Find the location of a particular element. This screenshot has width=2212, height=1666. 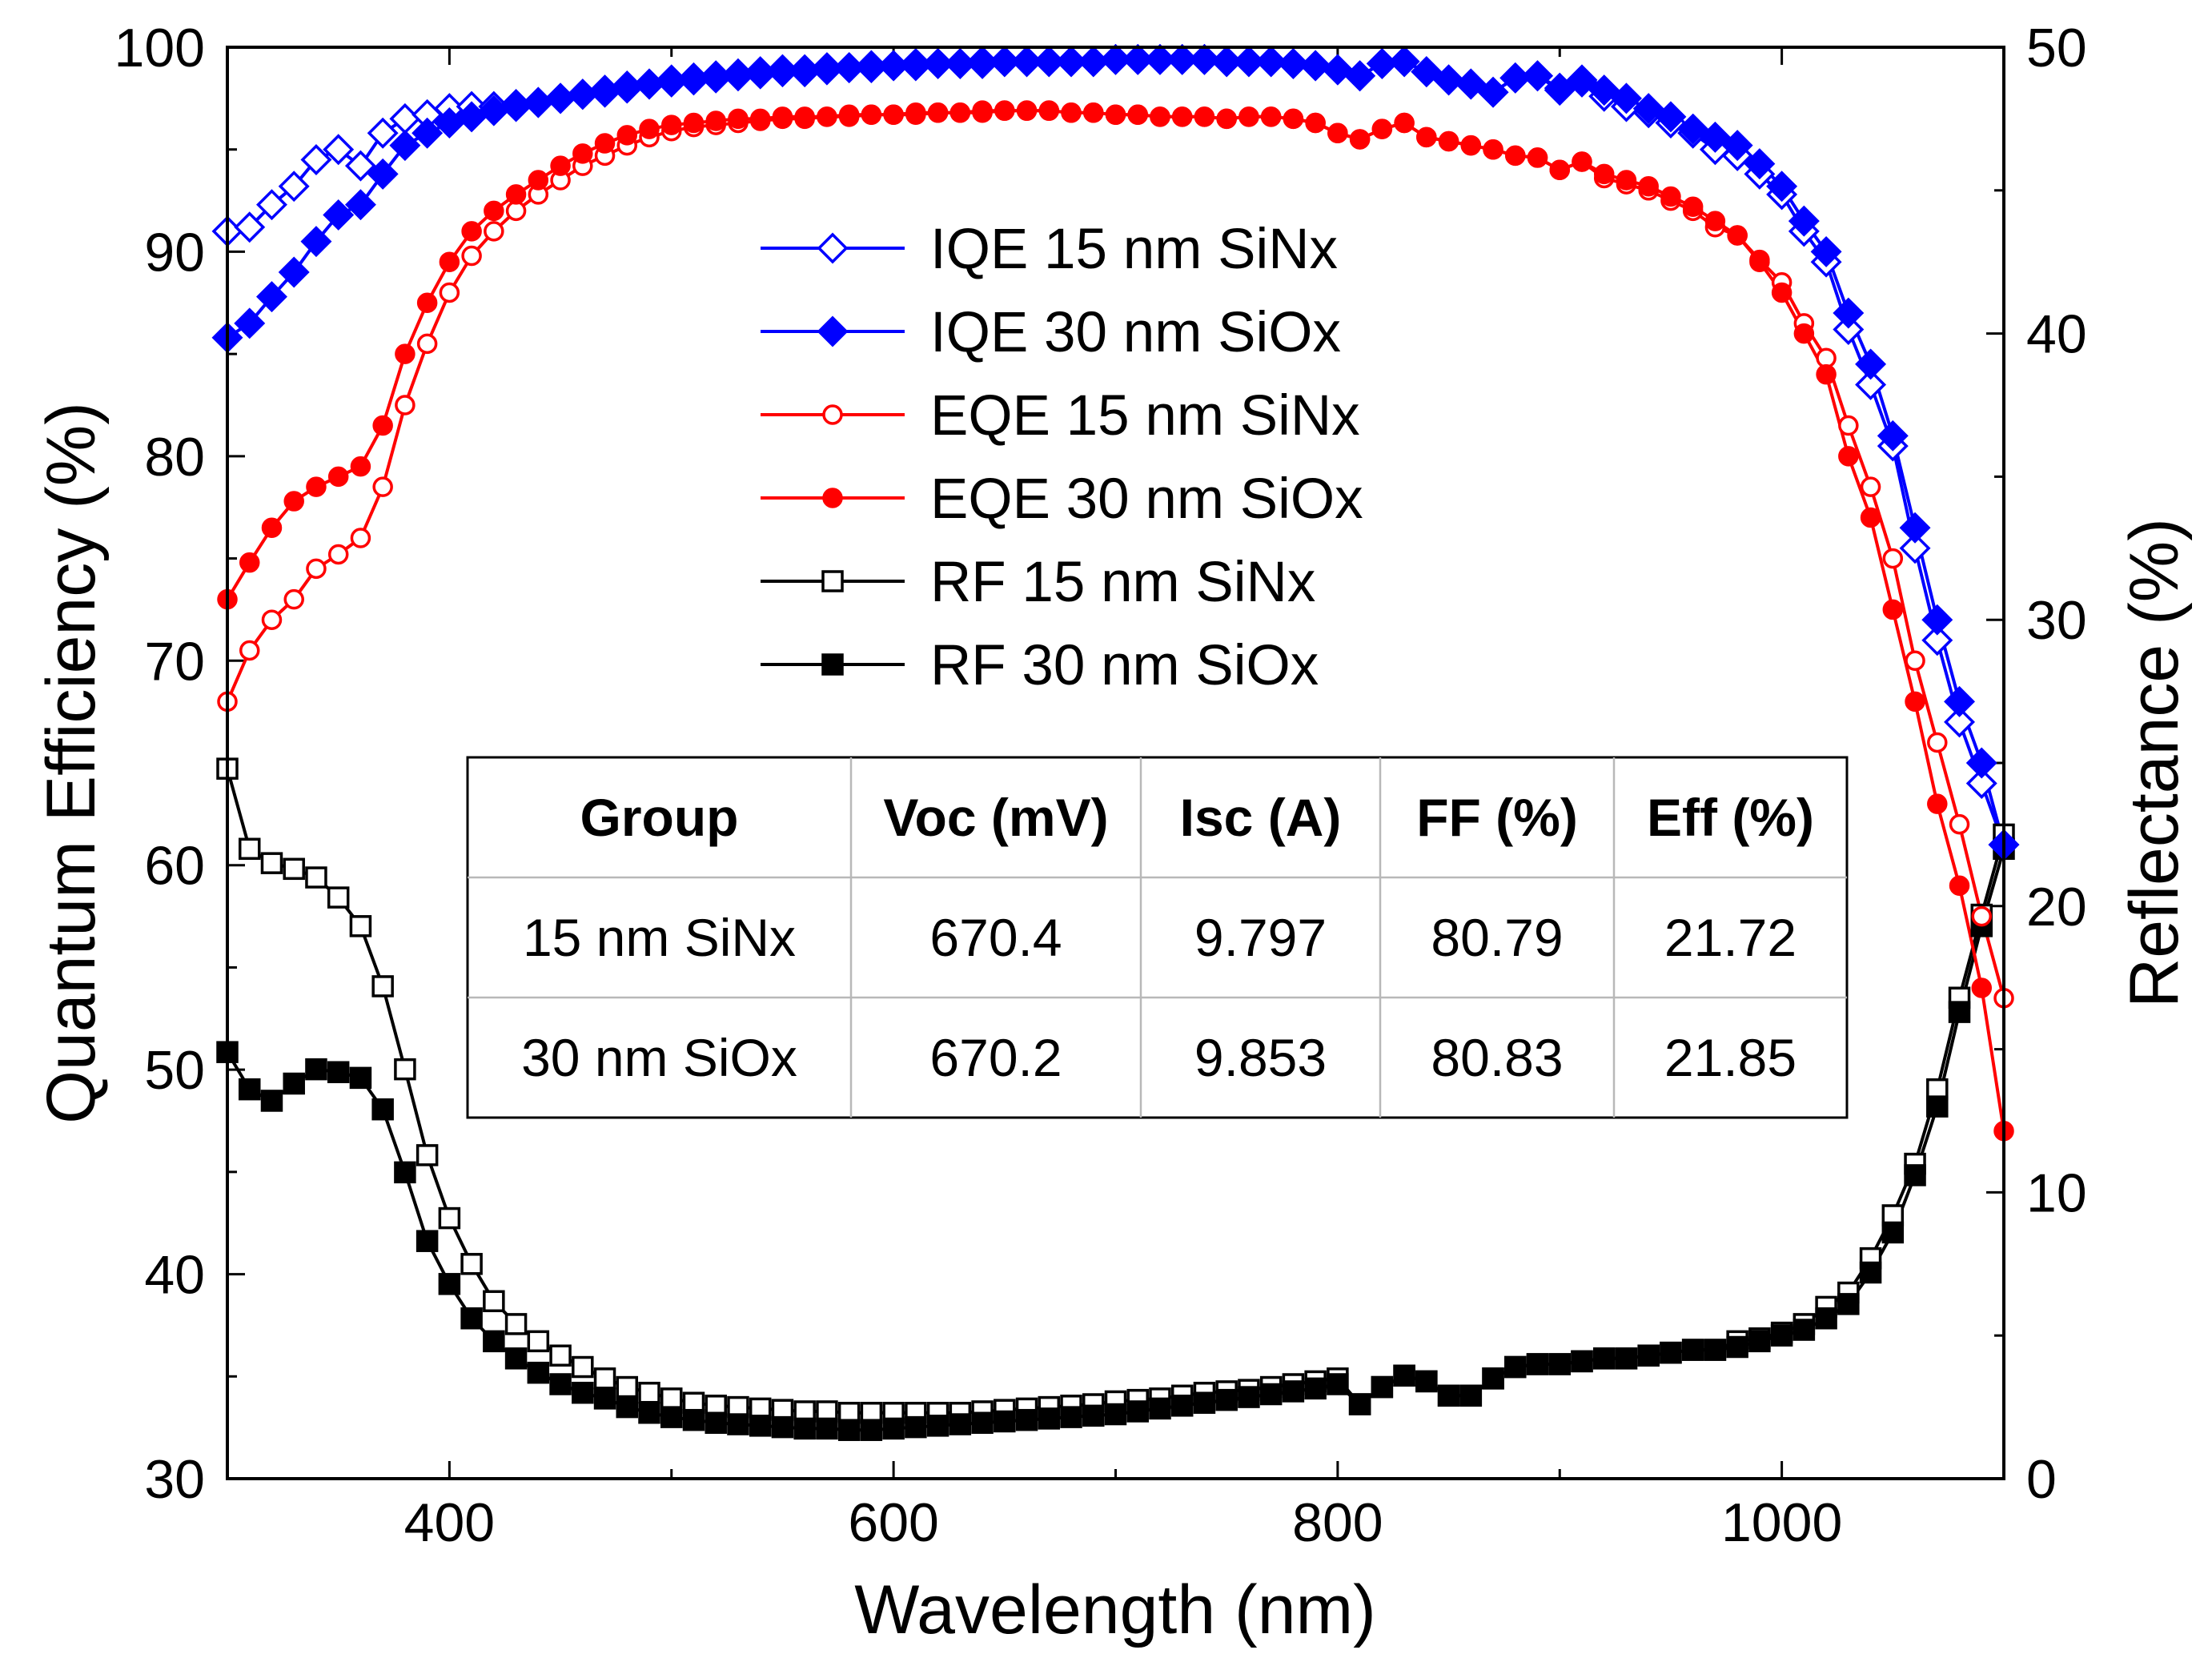

legend-label: RF 30 nm SiOx is located at coordinates (1124, 665).